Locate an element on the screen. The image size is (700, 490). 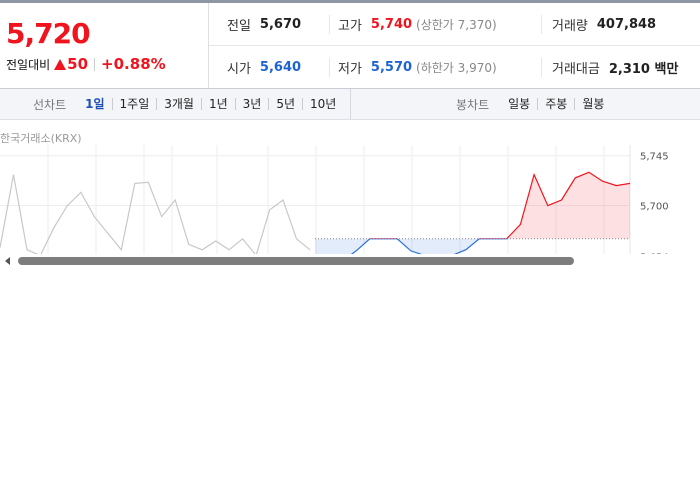
info-limit: (하한가 3,970) is located at coordinates (456, 67).